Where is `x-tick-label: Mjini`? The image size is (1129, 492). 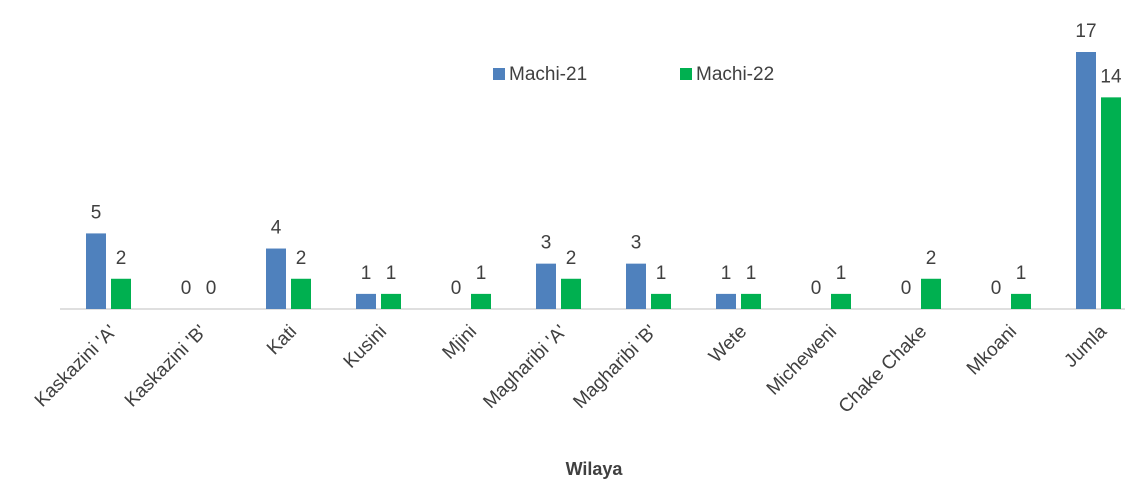
x-tick-label: Mjini is located at coordinates (460, 342).